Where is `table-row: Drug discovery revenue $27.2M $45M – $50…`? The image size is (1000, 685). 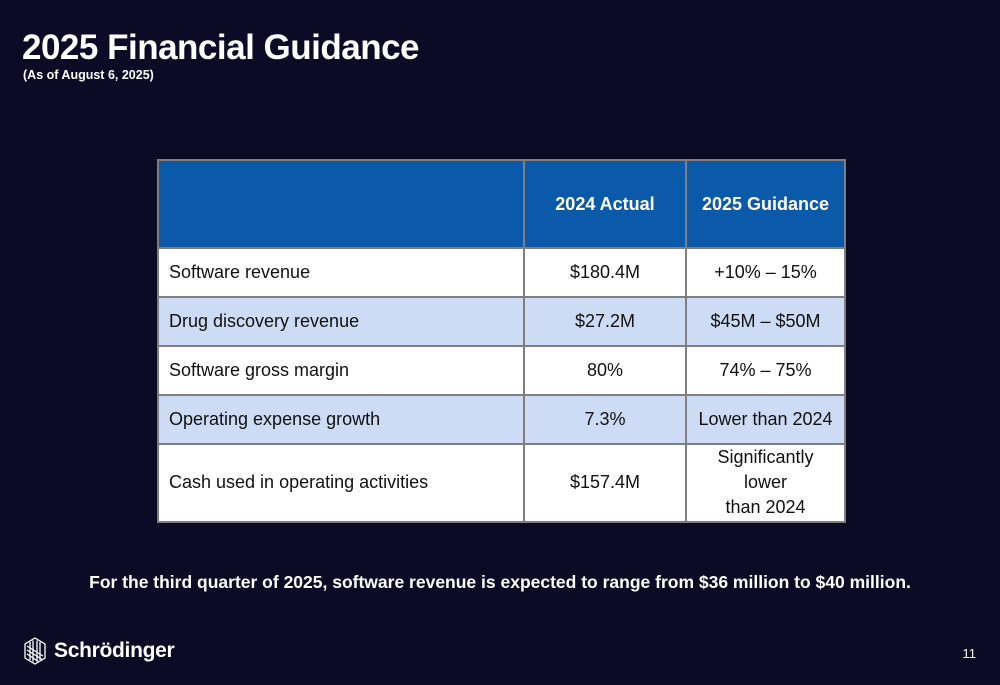
table-row: Drug discovery revenue $27.2M $45M – $50… is located at coordinates (501, 321).